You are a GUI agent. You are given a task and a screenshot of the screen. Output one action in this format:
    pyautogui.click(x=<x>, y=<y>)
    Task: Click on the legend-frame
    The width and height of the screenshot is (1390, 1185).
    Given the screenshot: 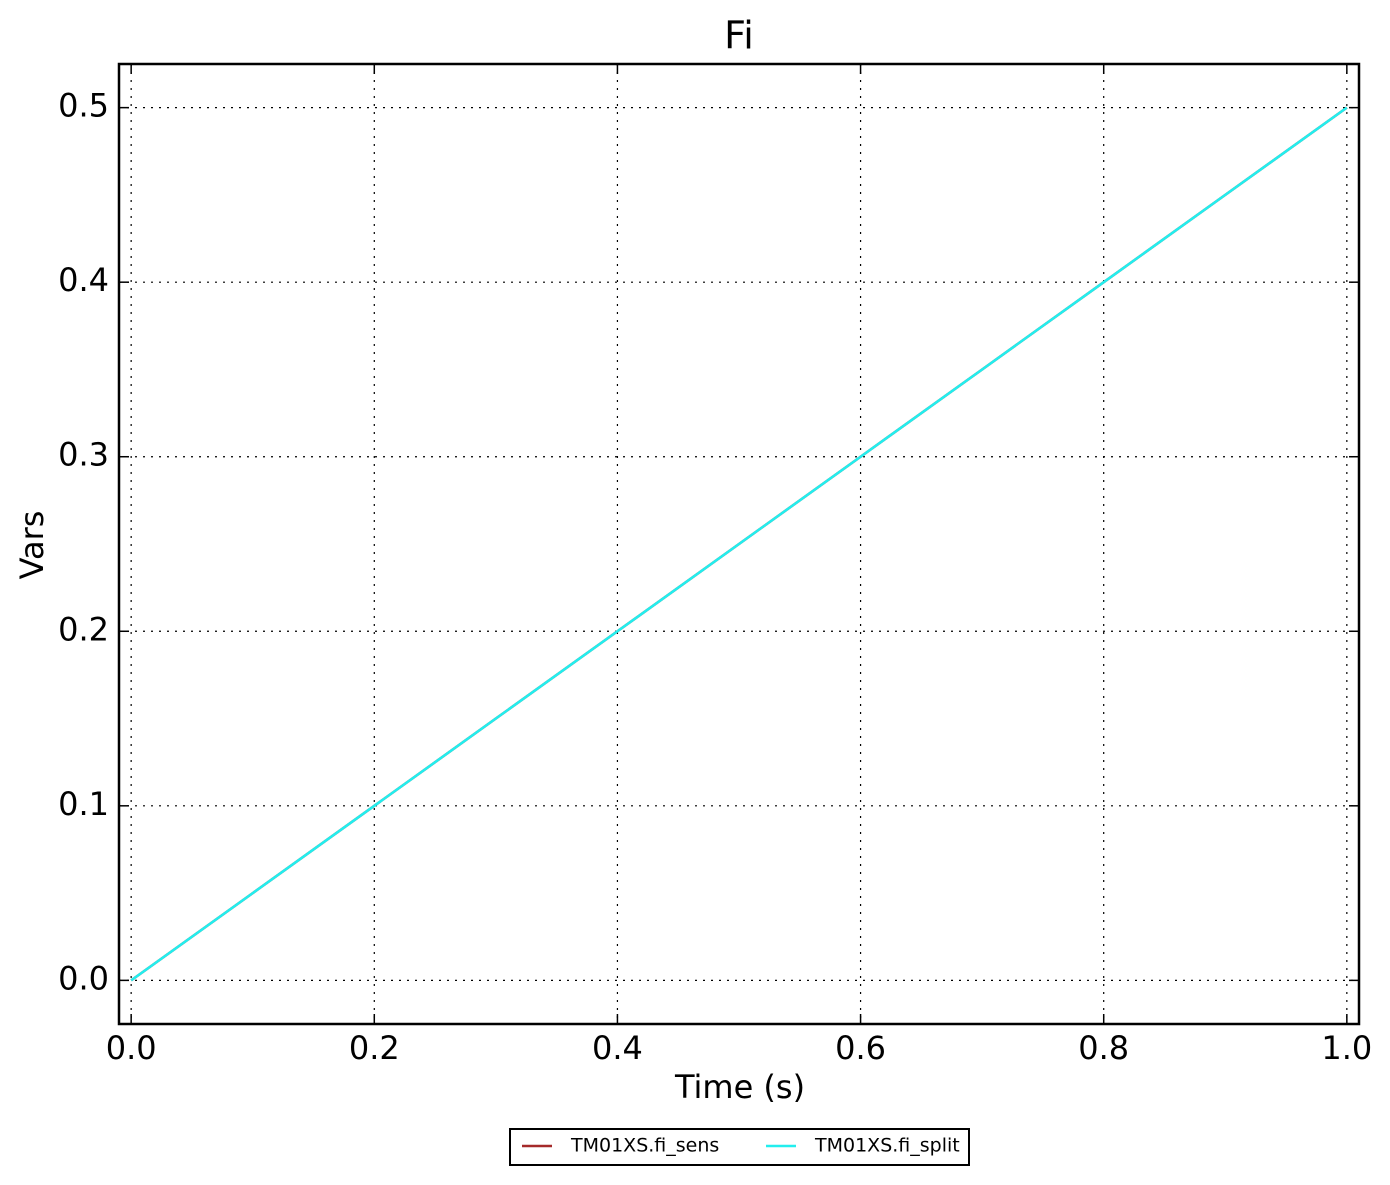 What is the action you would take?
    pyautogui.click(x=739, y=1147)
    